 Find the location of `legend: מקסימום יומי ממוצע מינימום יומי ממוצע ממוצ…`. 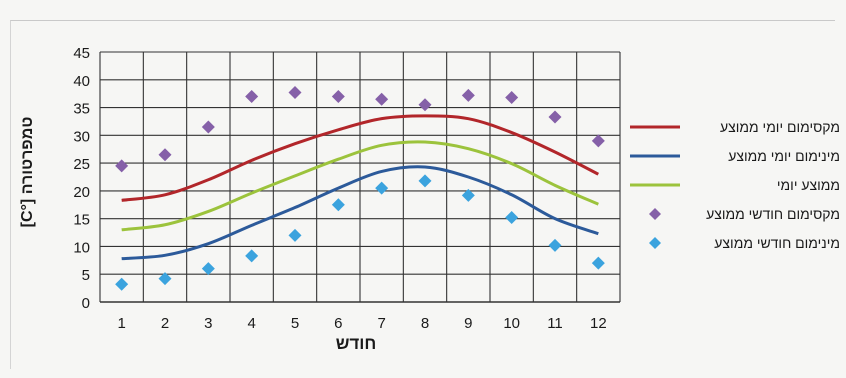

legend: מקסימום יומי ממוצע מינימום יומי ממוצע ממוצ… is located at coordinates (735, 185).